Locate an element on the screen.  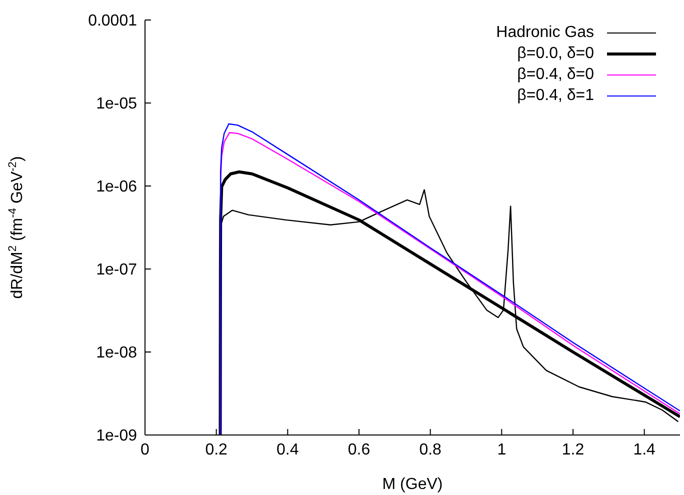
y-tick-label: 1e-08 is located at coordinates (117, 353).